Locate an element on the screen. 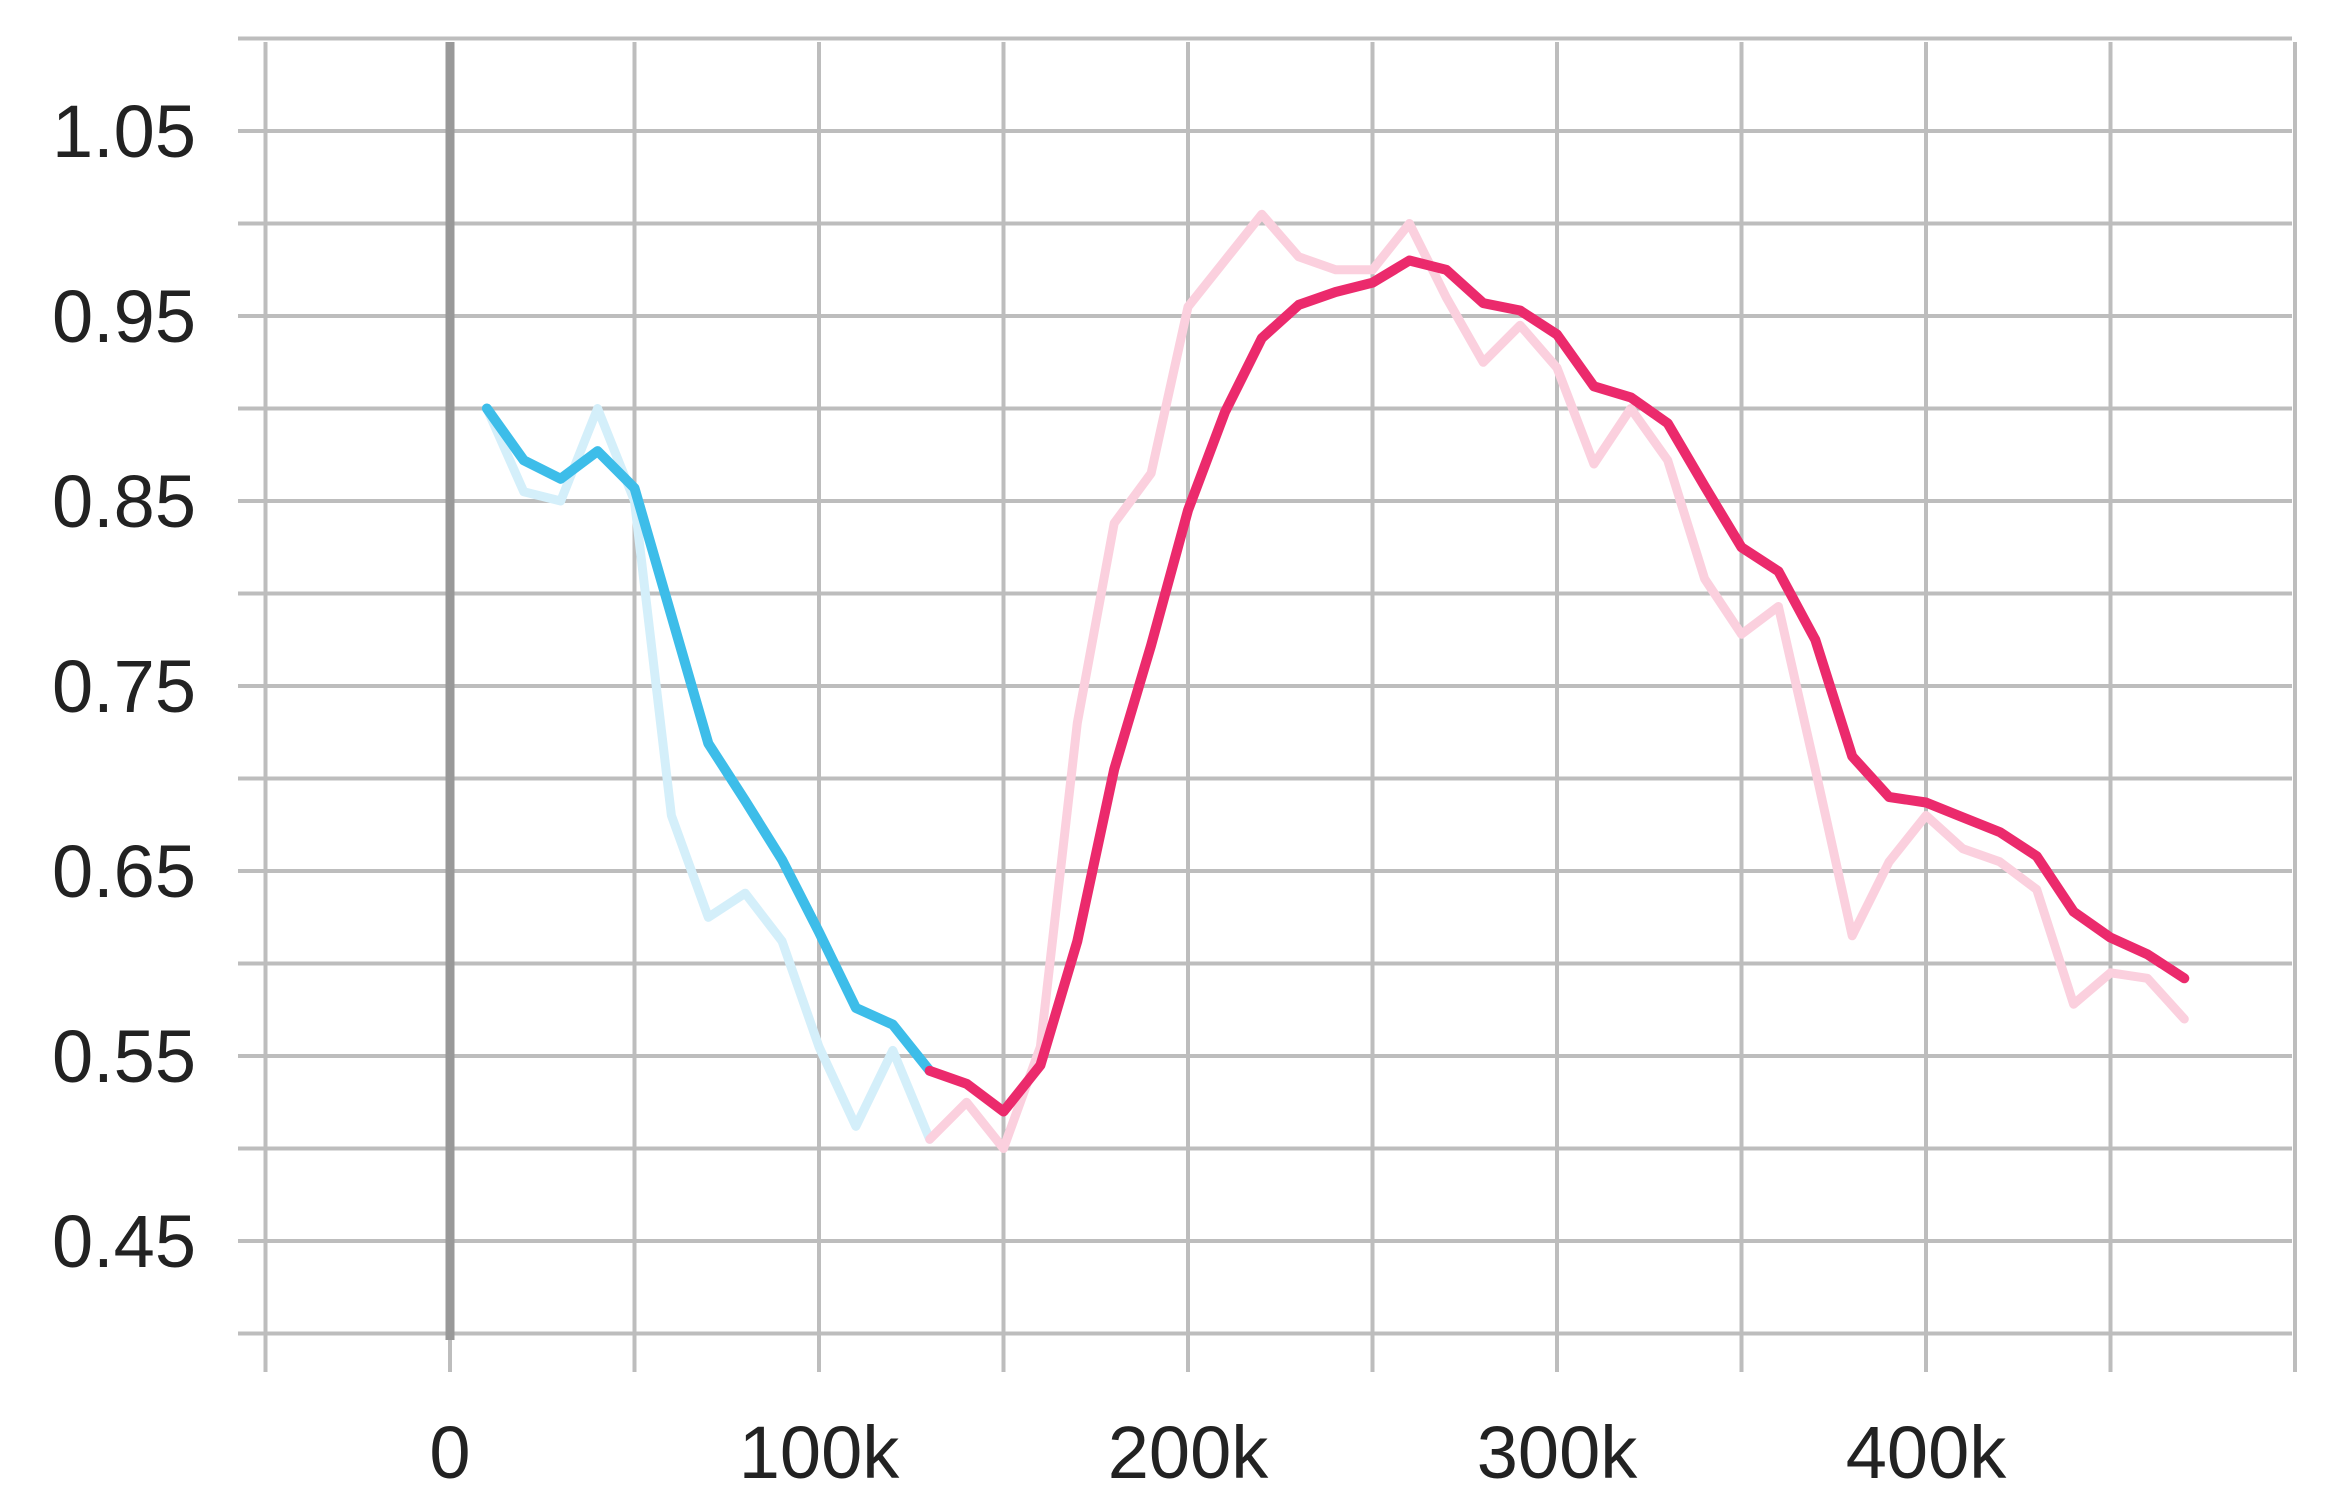 The width and height of the screenshot is (2331, 1493). y-tick-label: 0.75 is located at coordinates (124, 686).